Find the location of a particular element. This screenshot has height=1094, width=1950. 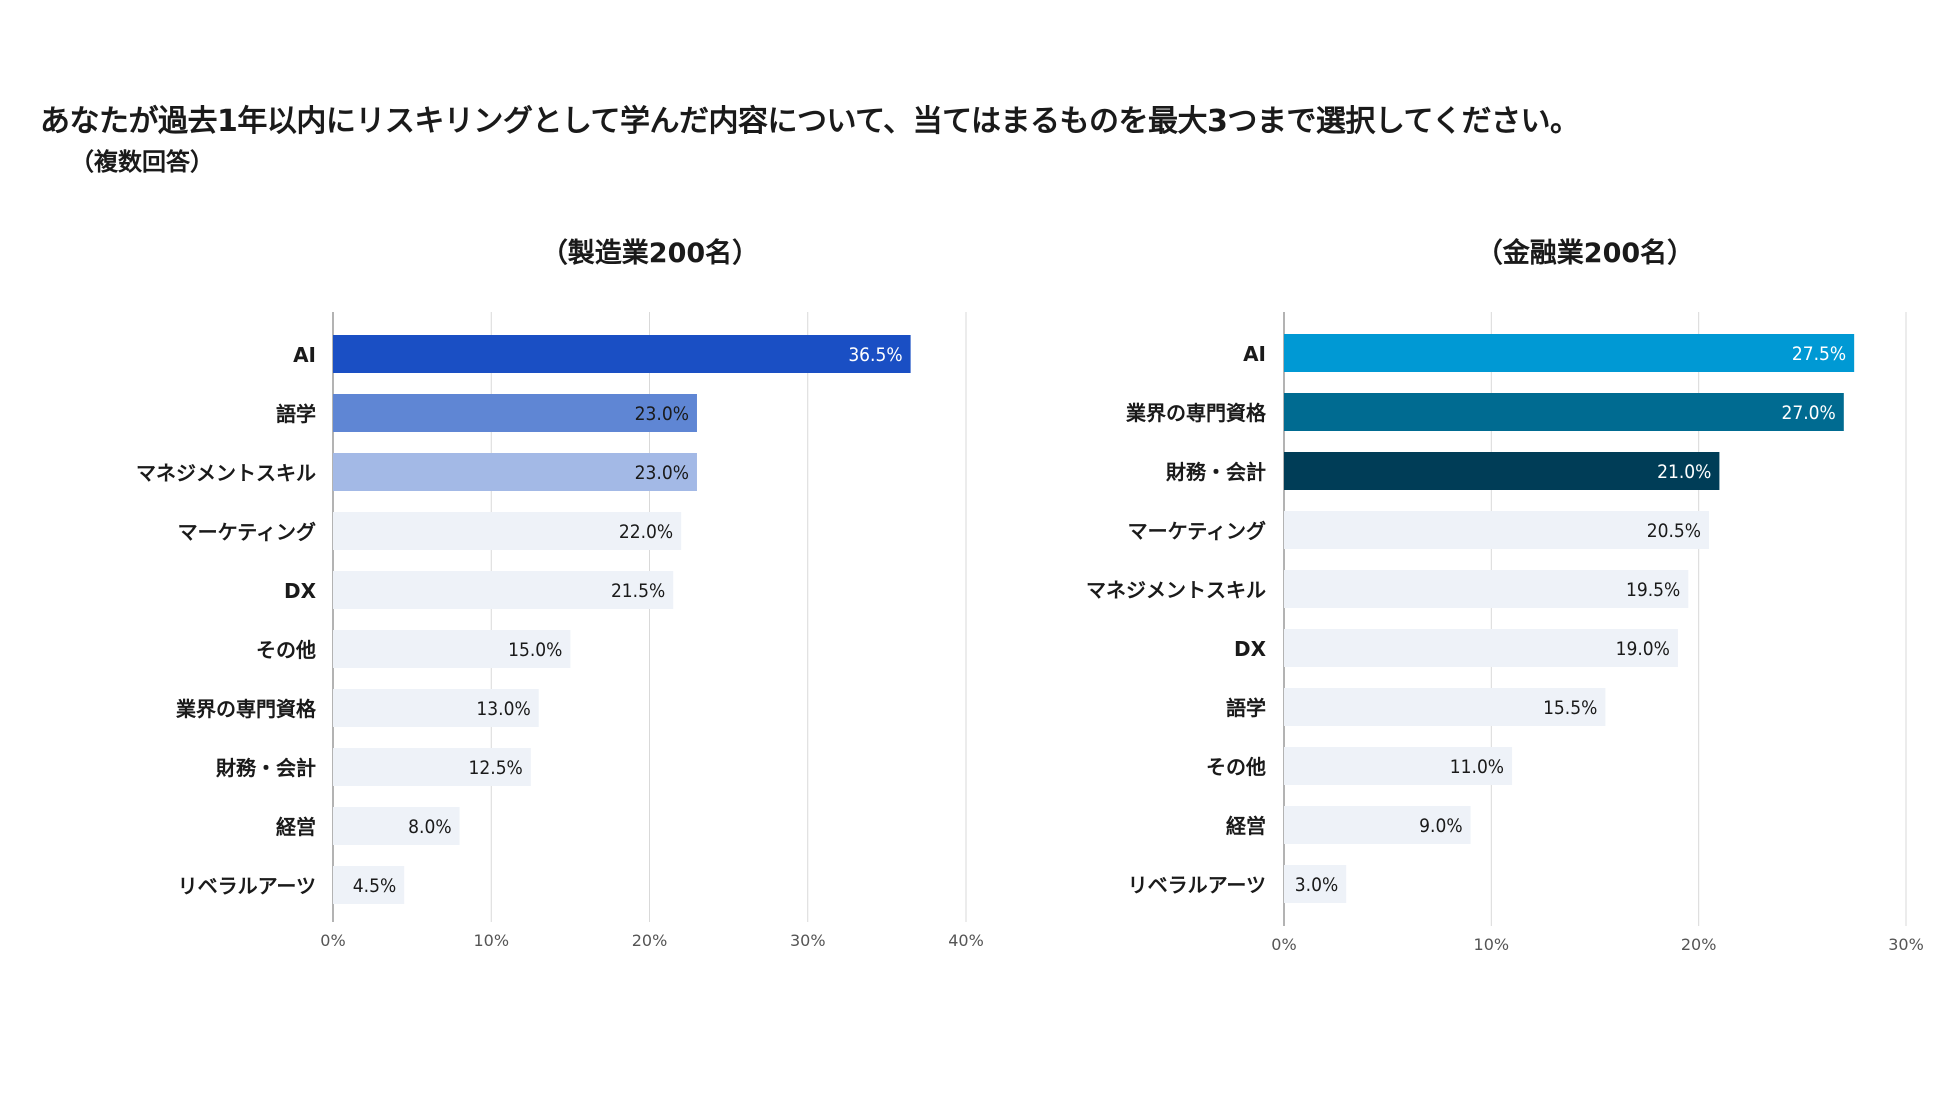

data-label: 8.0% is located at coordinates (429, 827).